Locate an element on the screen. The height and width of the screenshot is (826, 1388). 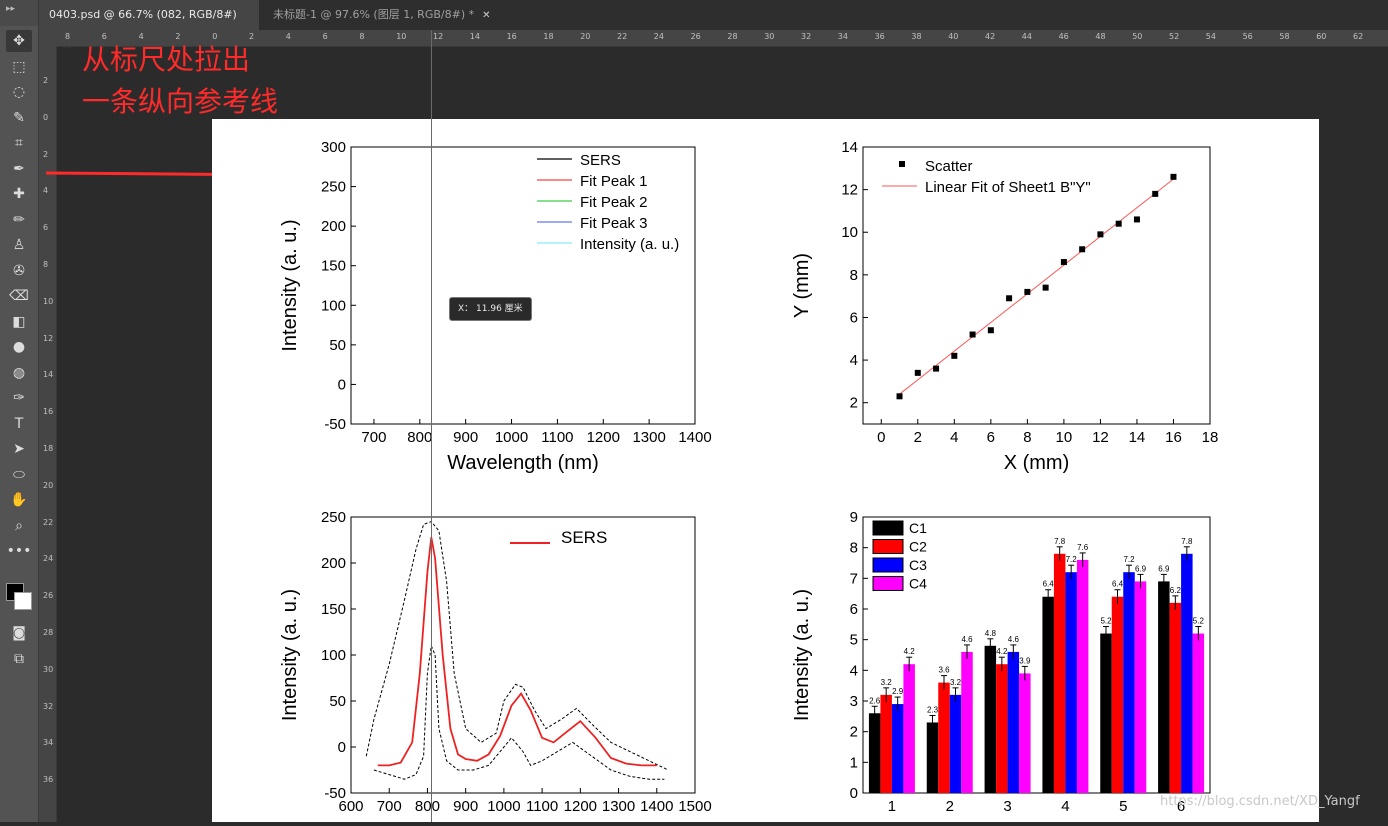
y-tick-label: 1 is located at coordinates (854, 762).